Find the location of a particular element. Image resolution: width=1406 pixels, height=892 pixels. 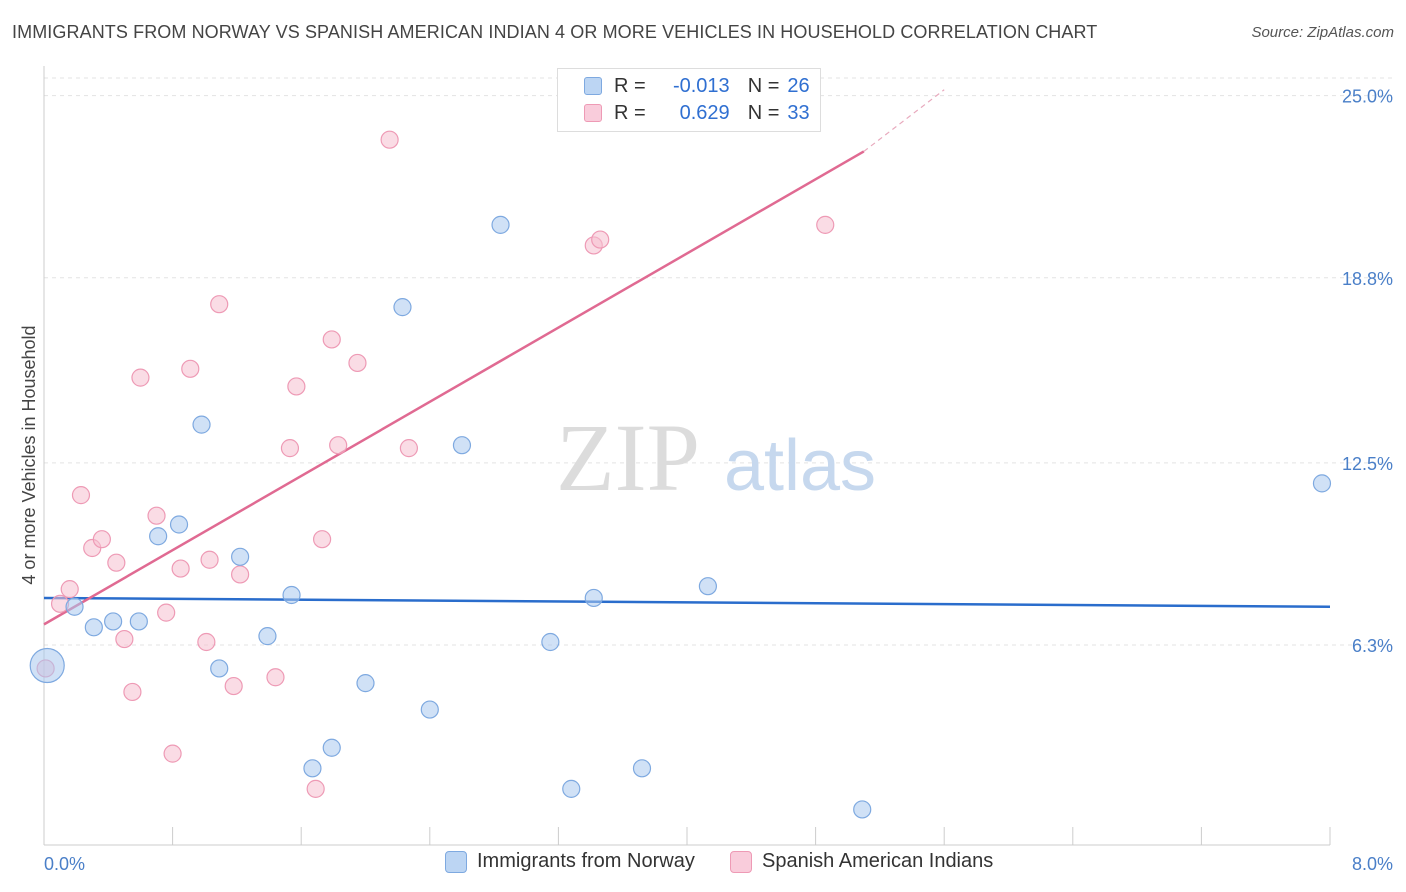

legend-row-spanish: R = 0.629 N = 33 is located at coordinates (697, 113).